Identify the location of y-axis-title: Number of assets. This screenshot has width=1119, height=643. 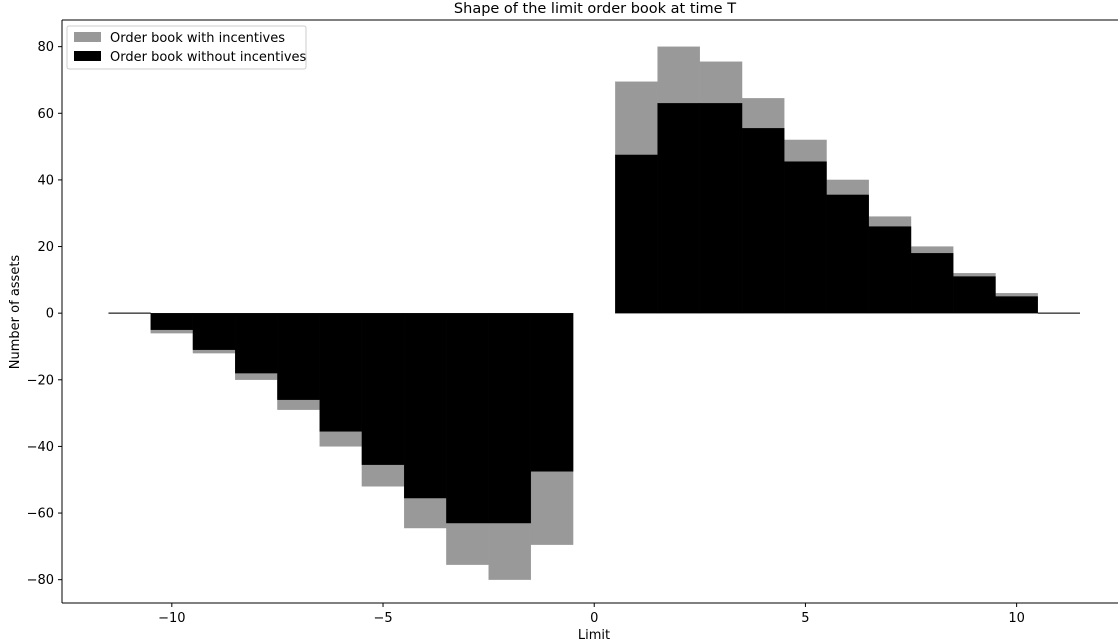
(15, 312).